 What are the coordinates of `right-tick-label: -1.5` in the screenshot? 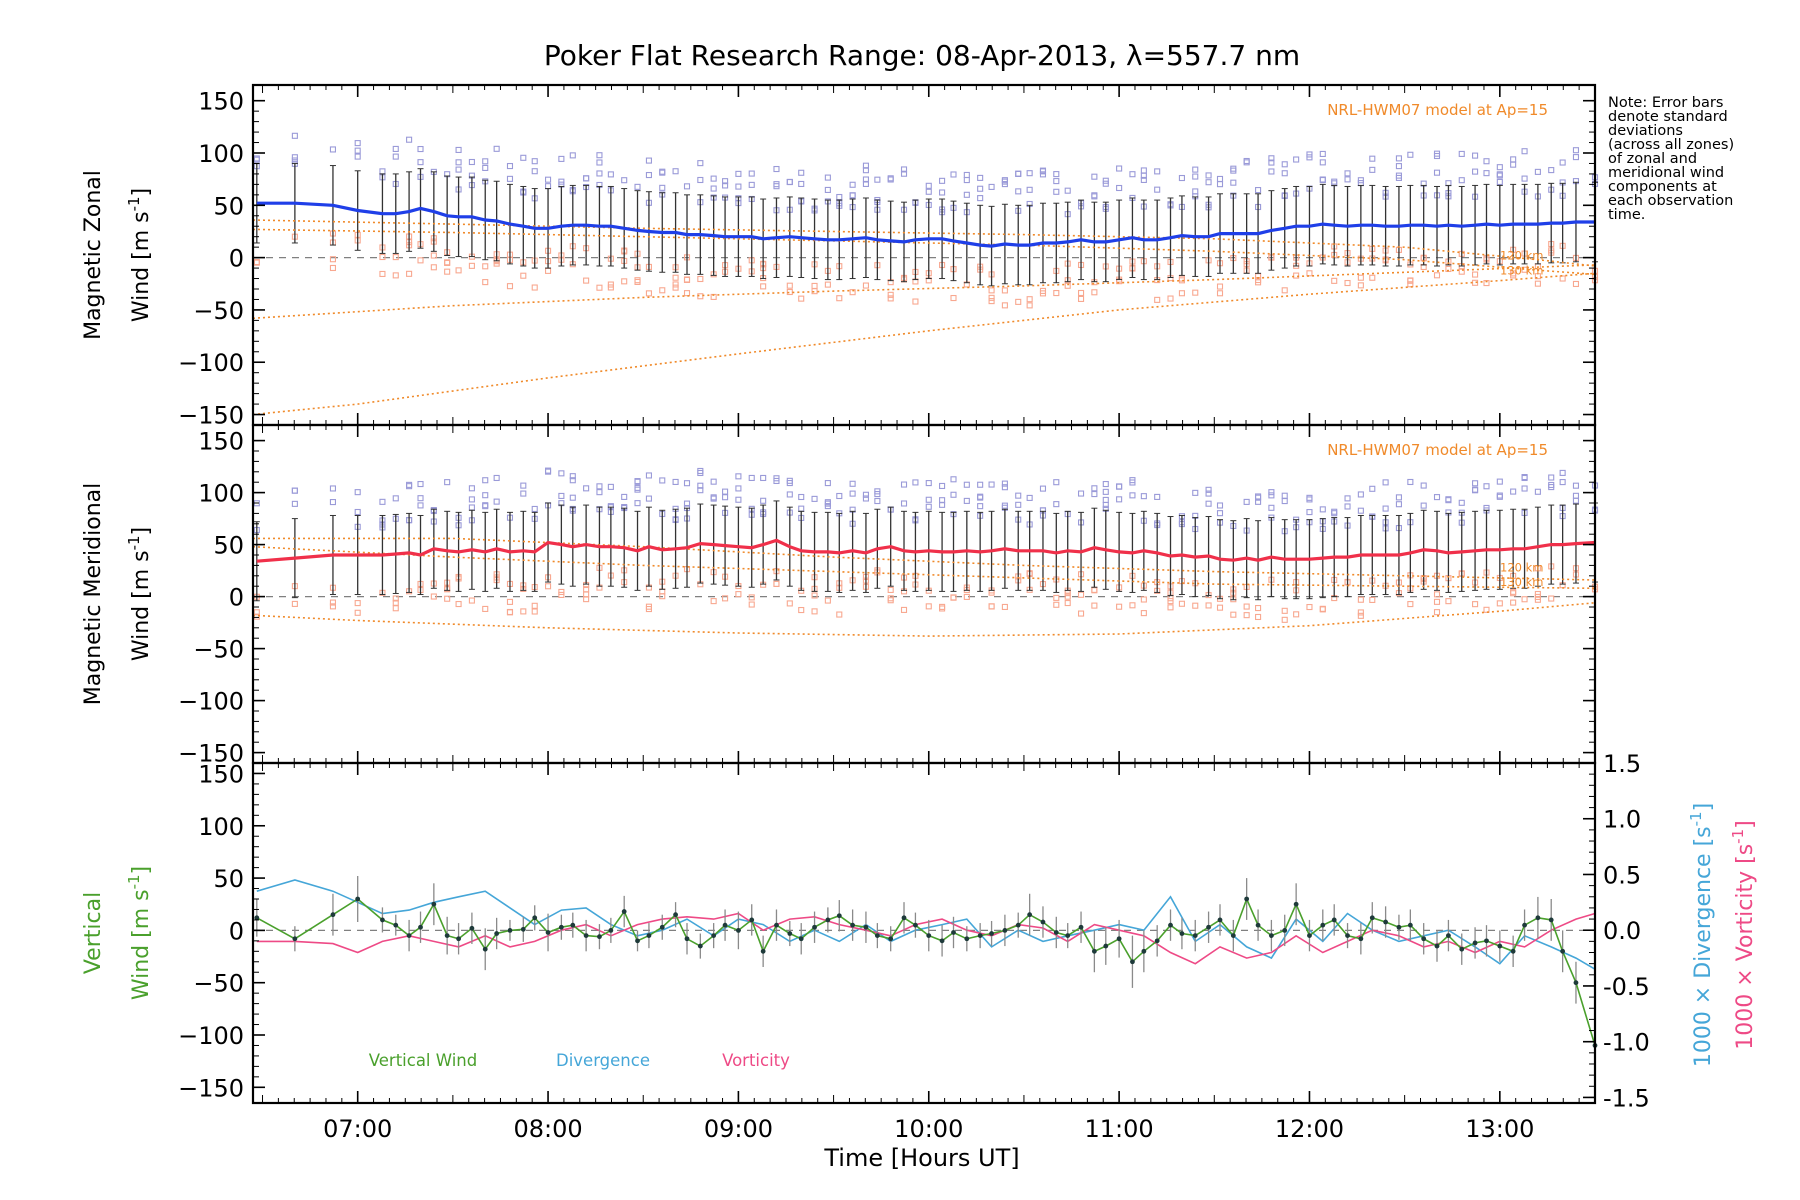 It's located at (1626, 1098).